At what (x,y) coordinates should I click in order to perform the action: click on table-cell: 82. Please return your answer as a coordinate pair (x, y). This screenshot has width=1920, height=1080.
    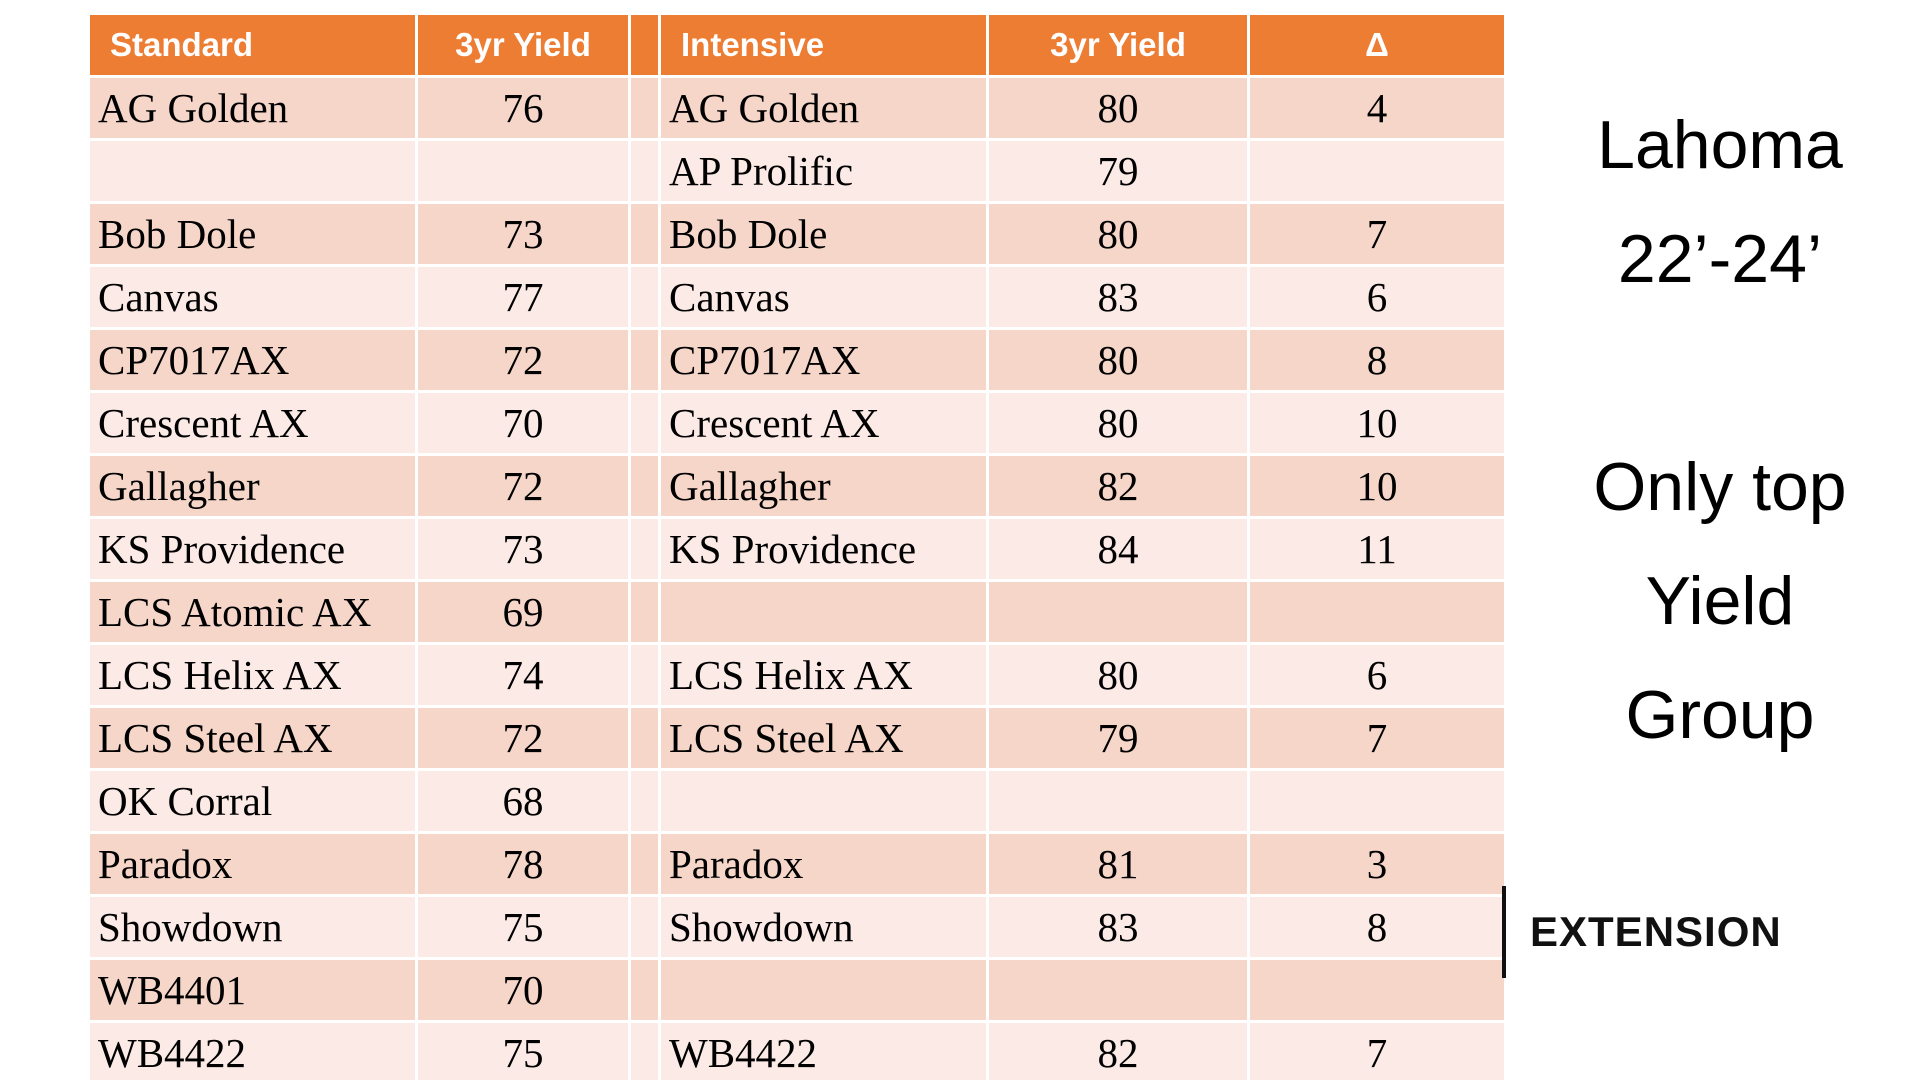
    Looking at the image, I should click on (1118, 1051).